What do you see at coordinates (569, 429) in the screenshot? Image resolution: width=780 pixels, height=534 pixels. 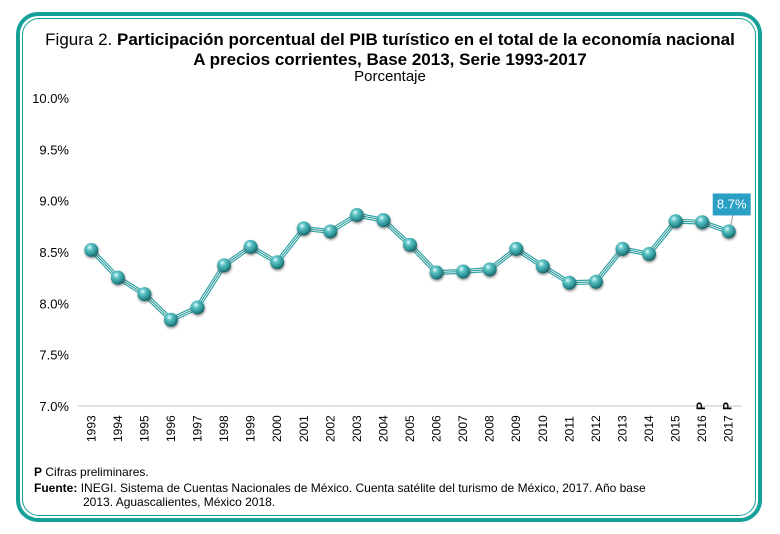 I see `x-tick-label: 2011` at bounding box center [569, 429].